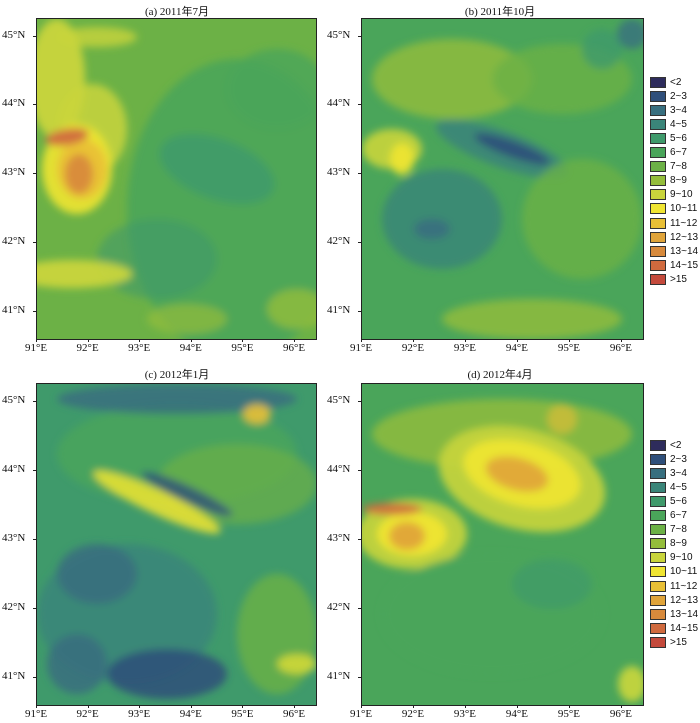 This screenshot has height=723, width=700. I want to click on lat-tick-label: 41°N, so click(339, 309).